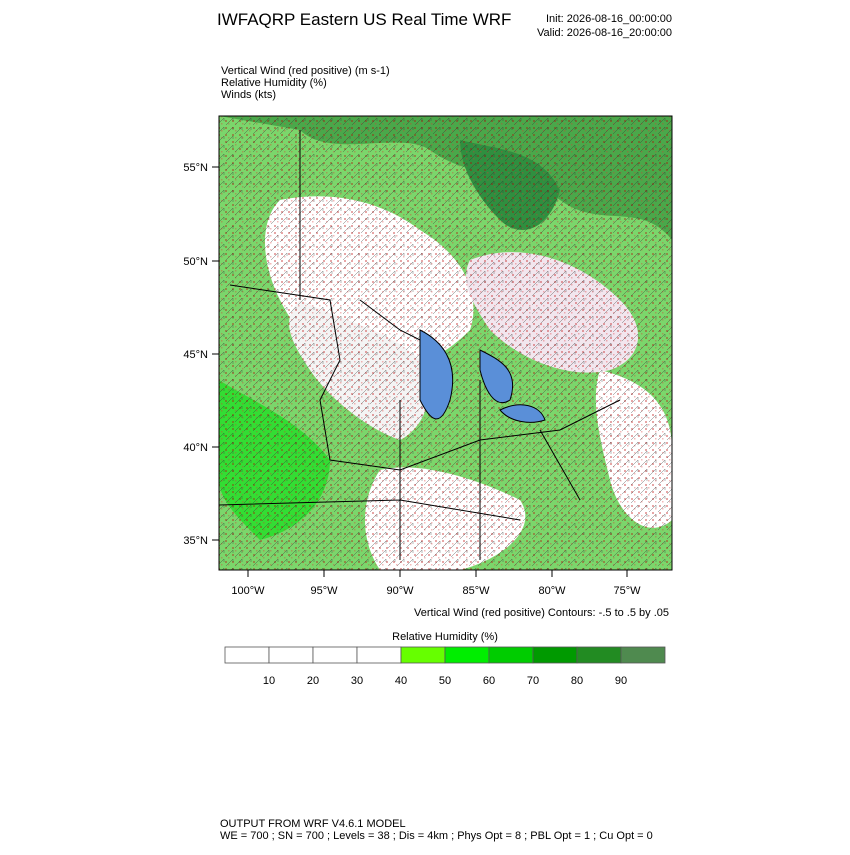  Describe the element at coordinates (627, 591) in the screenshot. I see `lon-label: 75°W` at that location.